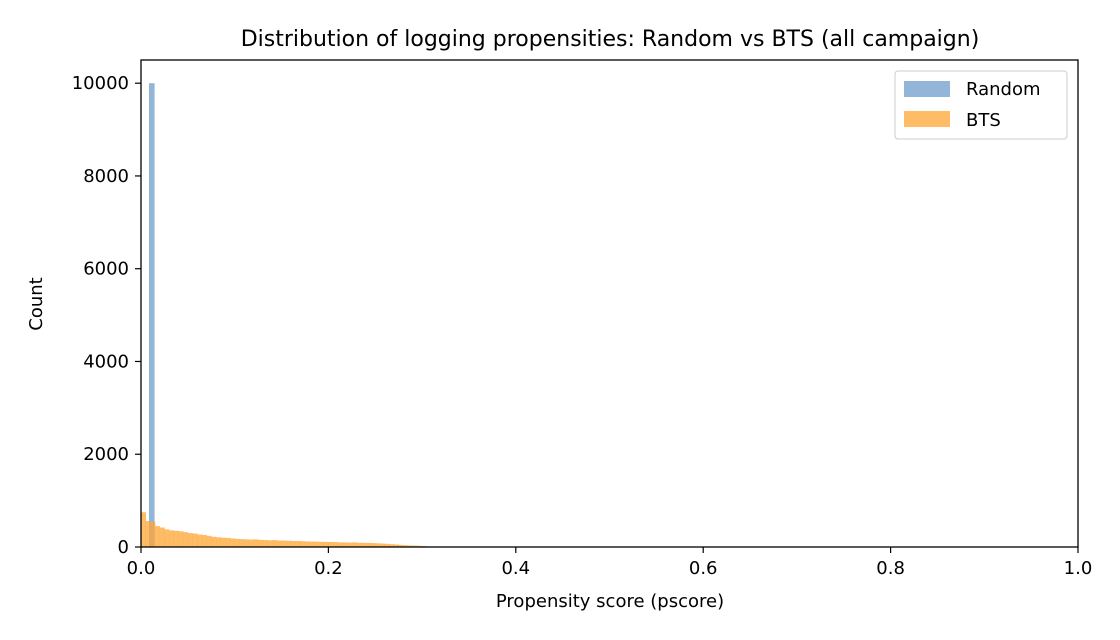 The width and height of the screenshot is (1120, 640). What do you see at coordinates (610, 563) in the screenshot?
I see `x-axis-ticks: 0.0 0.2 0.4 0.6 0.8 1.0` at bounding box center [610, 563].